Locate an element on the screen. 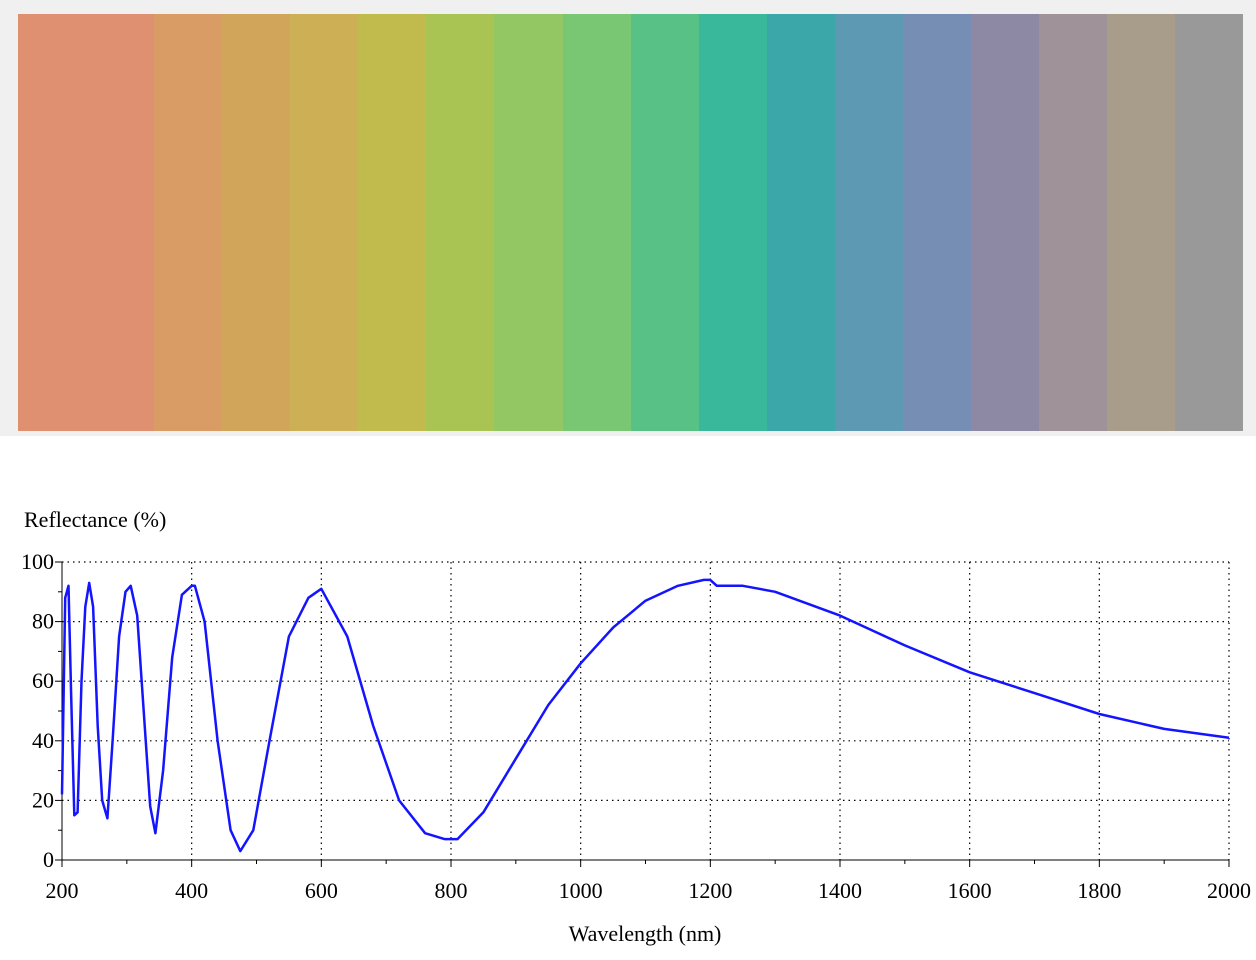 The height and width of the screenshot is (960, 1256). x-tick-label: 1200 is located at coordinates (710, 890).